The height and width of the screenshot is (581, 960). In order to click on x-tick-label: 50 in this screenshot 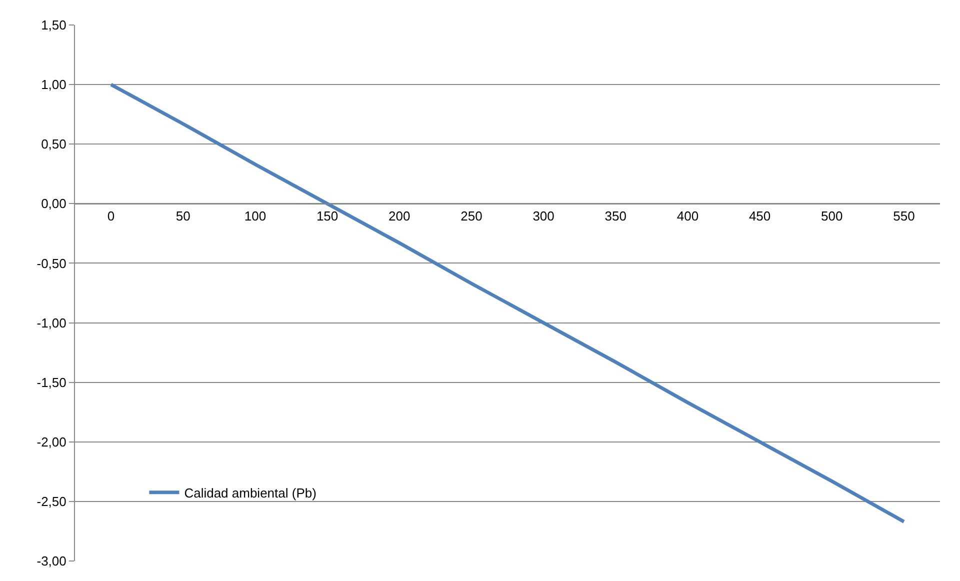, I will do `click(183, 216)`.